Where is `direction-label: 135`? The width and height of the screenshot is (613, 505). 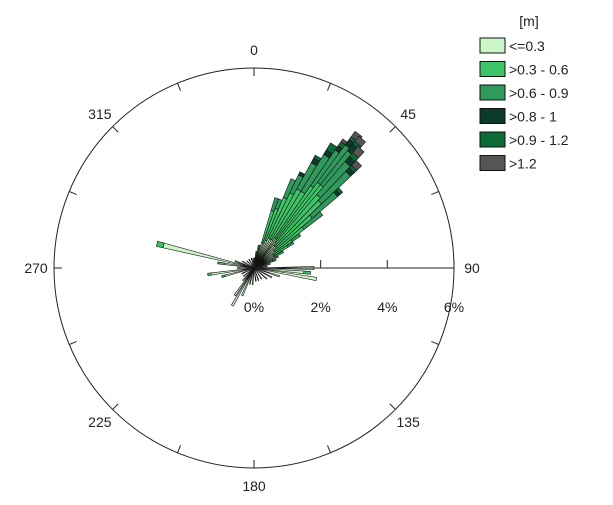
direction-label: 135 is located at coordinates (408, 422).